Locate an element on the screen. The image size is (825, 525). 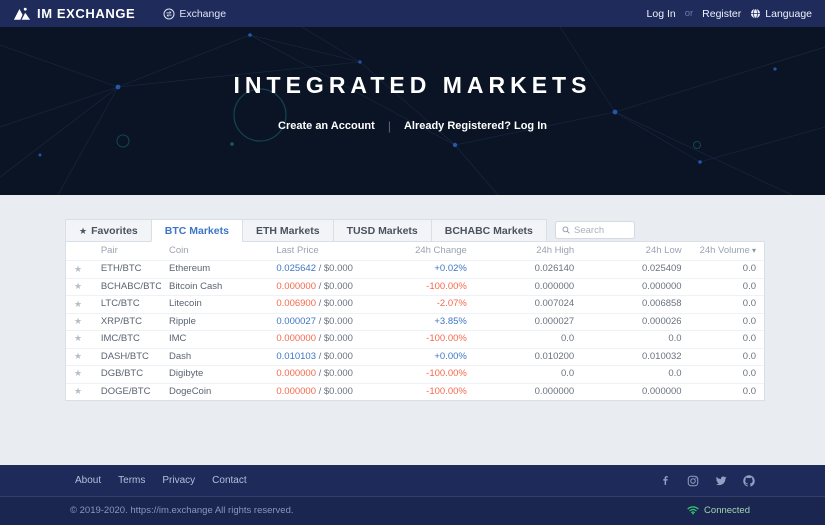
coin-cell: Bitcoin Cash is located at coordinates (214, 286).